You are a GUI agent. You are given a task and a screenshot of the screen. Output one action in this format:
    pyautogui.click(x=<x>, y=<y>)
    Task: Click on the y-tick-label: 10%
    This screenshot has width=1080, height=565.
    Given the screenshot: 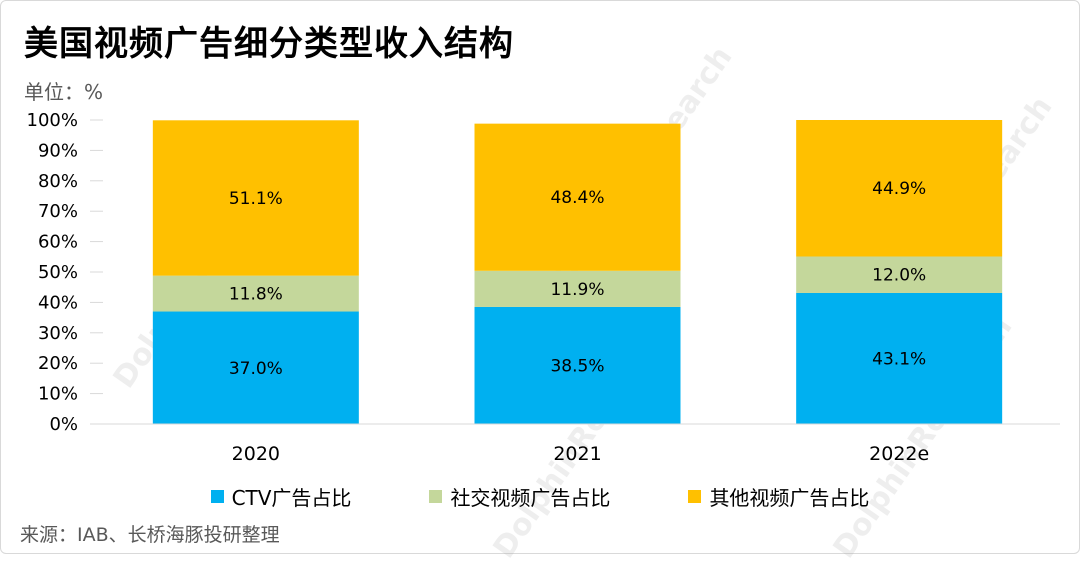 What is the action you would take?
    pyautogui.click(x=58, y=394)
    